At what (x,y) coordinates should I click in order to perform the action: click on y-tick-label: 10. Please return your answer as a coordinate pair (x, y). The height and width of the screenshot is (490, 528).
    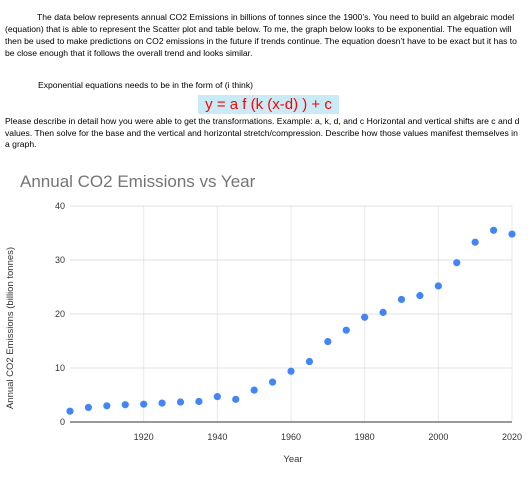
    Looking at the image, I should click on (60, 368).